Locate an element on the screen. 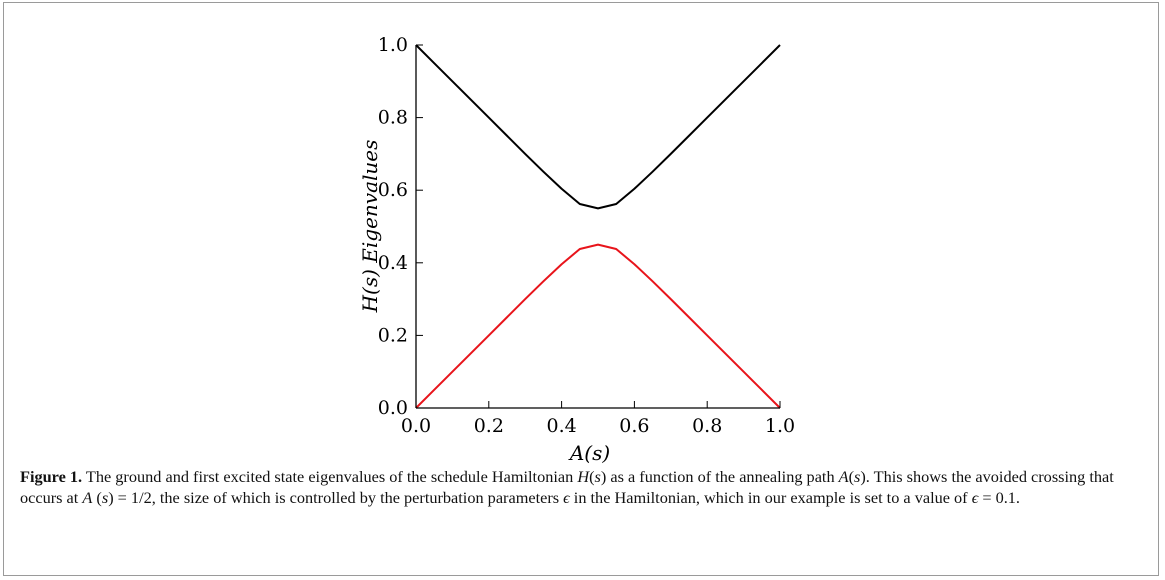 This screenshot has height=580, width=1165. x-tick-label: 1.0 is located at coordinates (780, 426).